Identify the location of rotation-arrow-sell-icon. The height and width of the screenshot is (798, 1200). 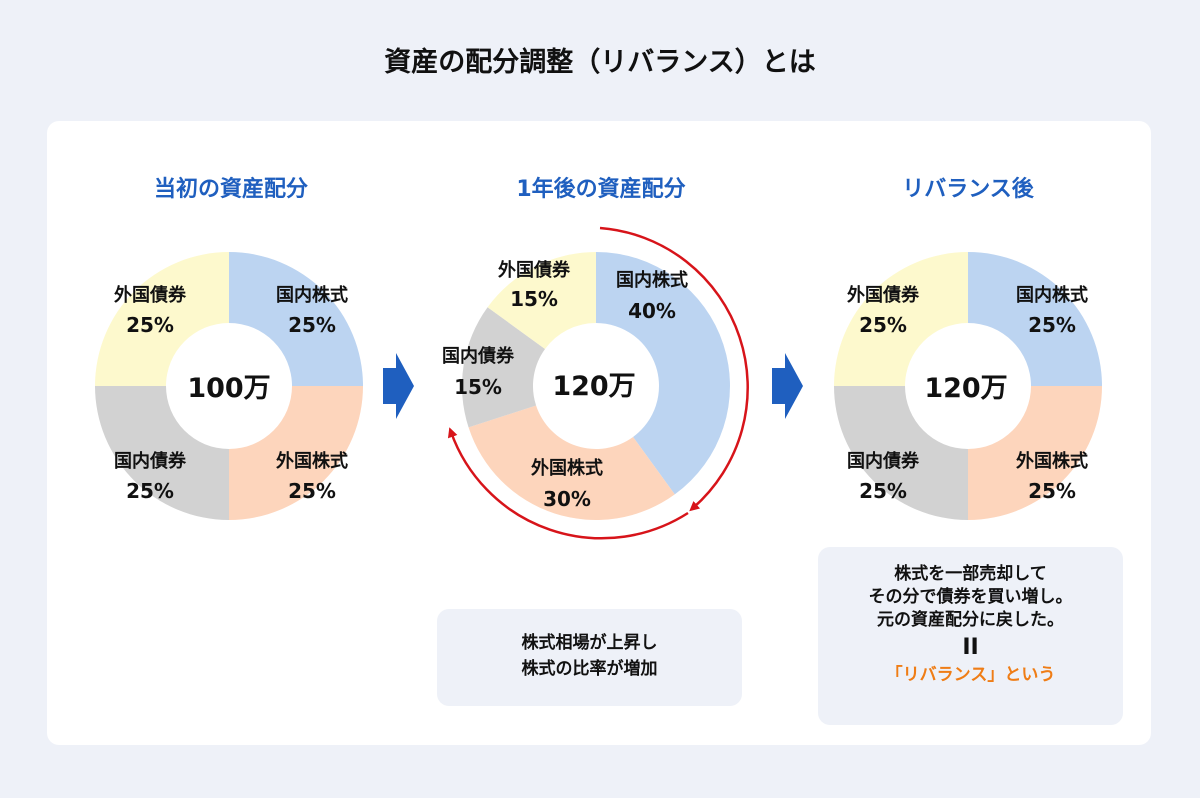
(674, 369).